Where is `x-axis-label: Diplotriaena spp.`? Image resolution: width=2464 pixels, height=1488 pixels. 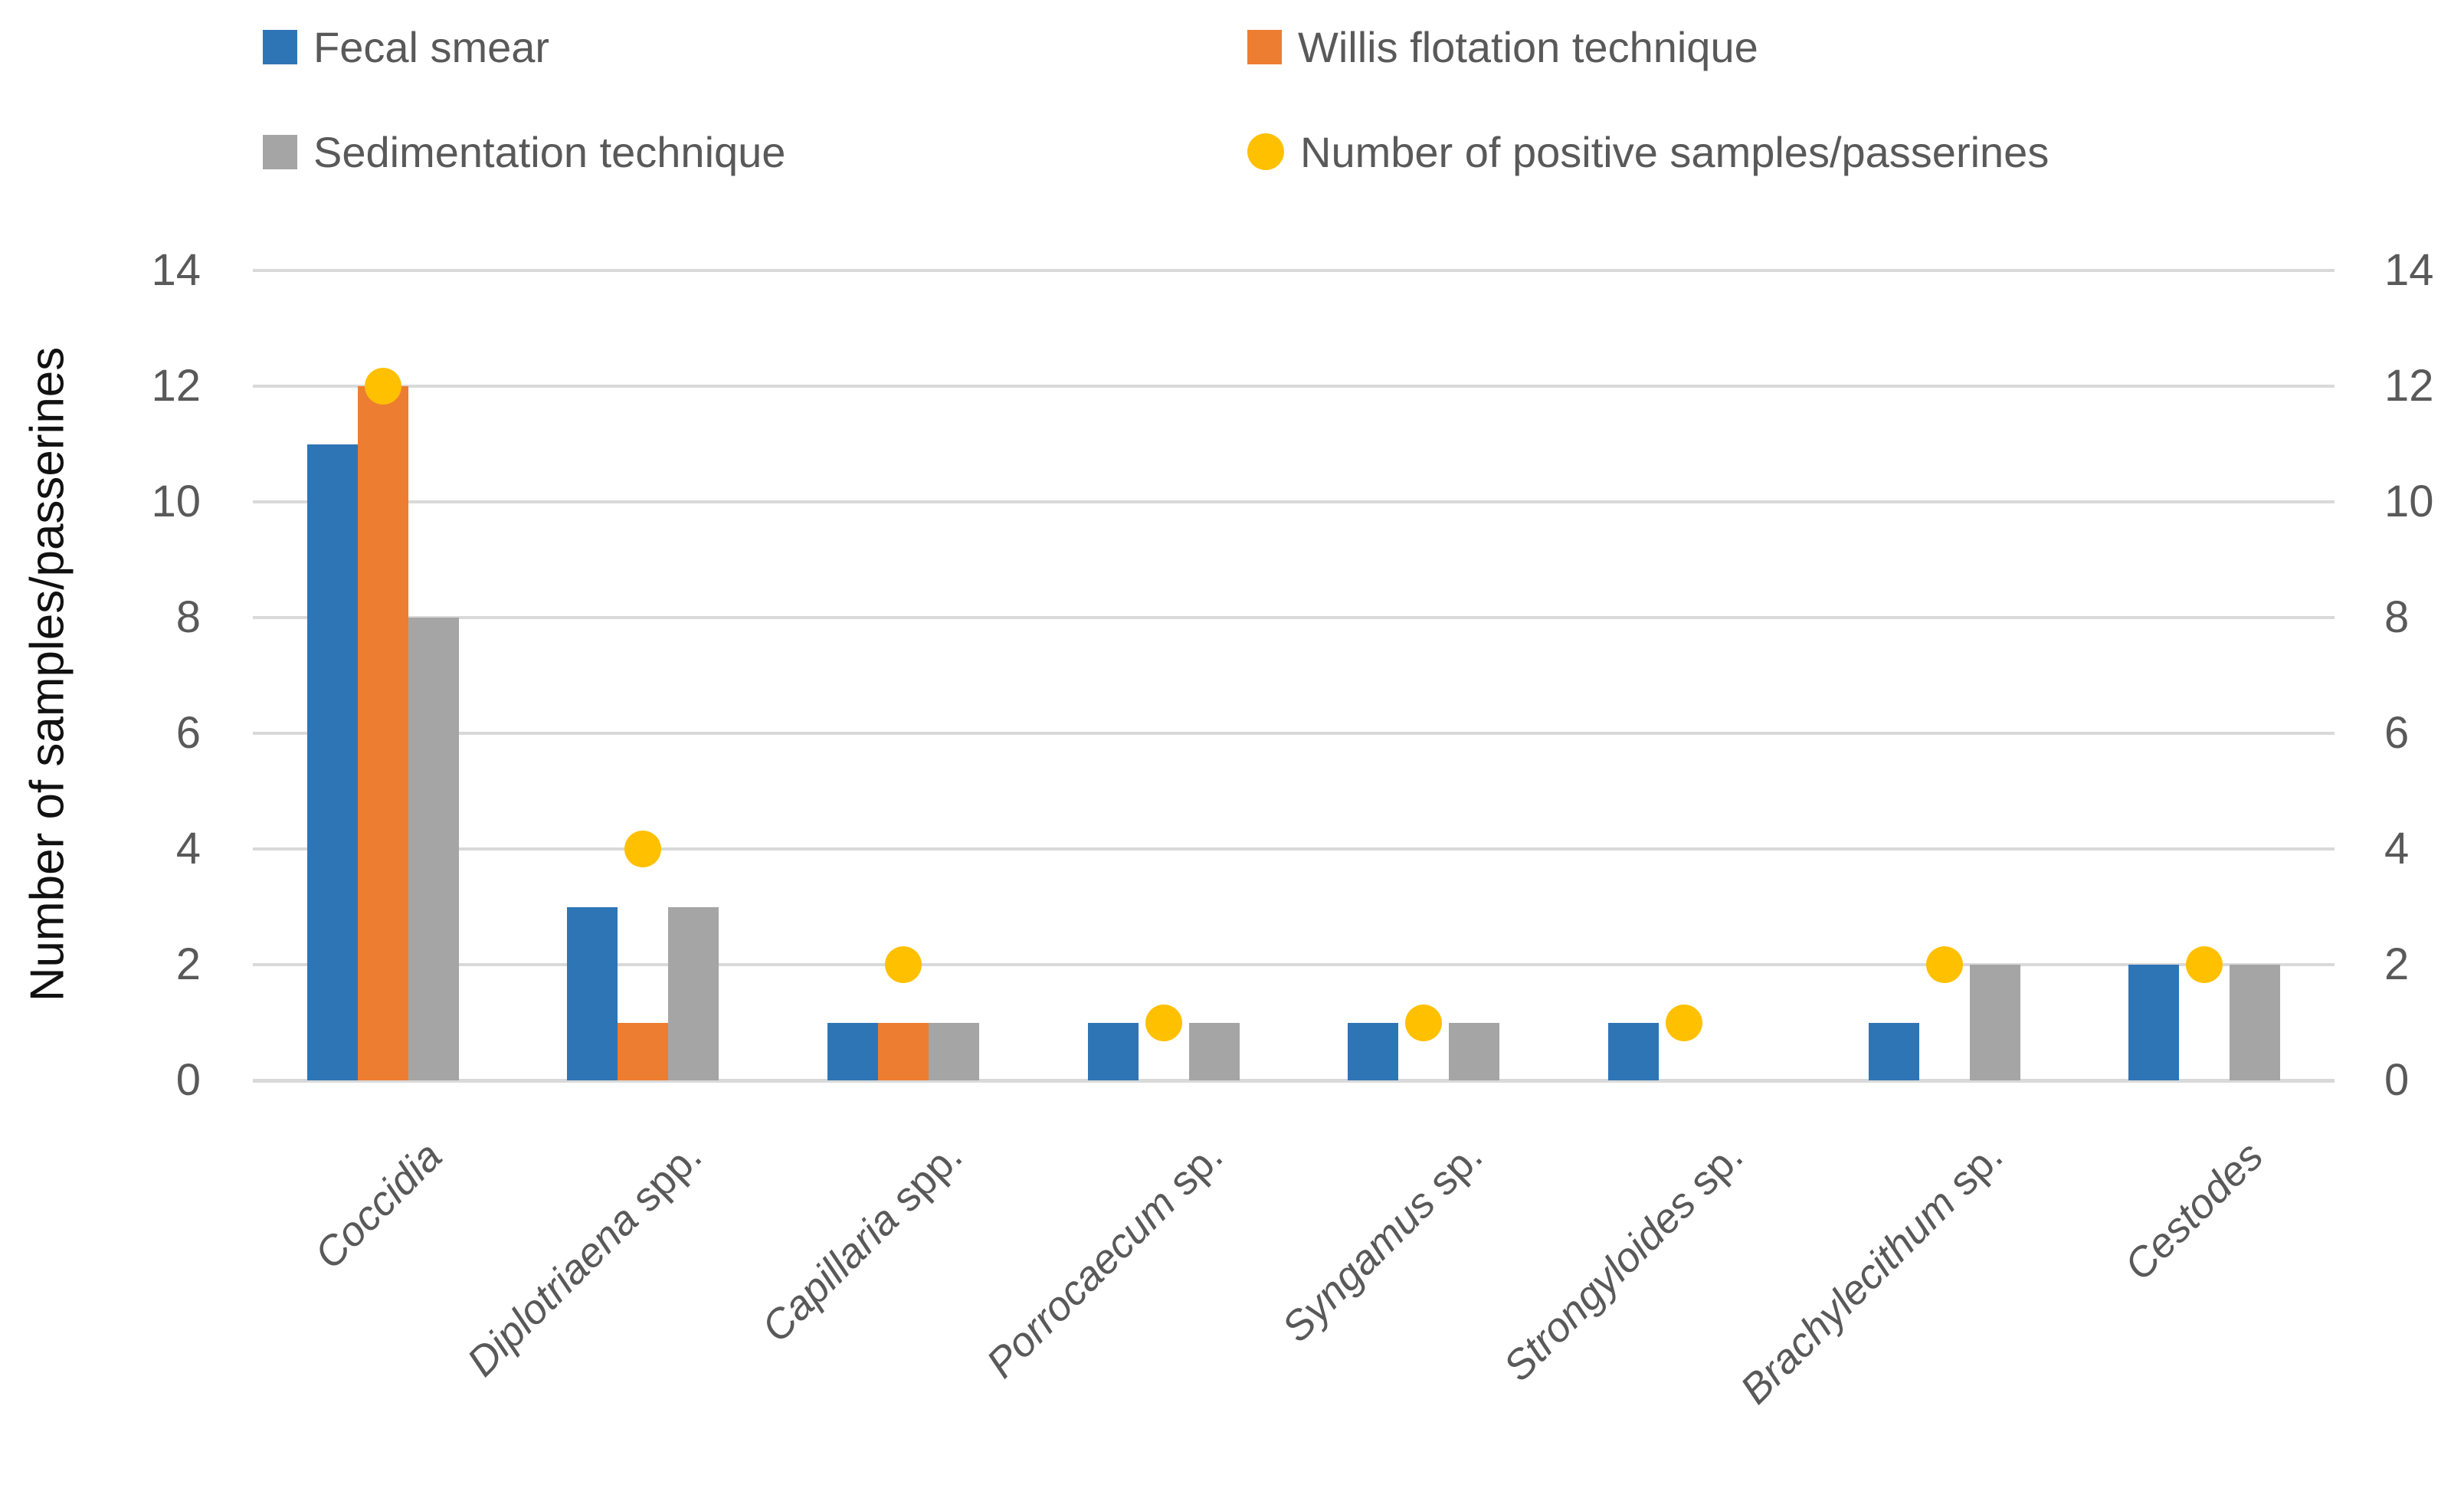
x-axis-label: Diplotriaena spp. is located at coordinates (584, 1258).